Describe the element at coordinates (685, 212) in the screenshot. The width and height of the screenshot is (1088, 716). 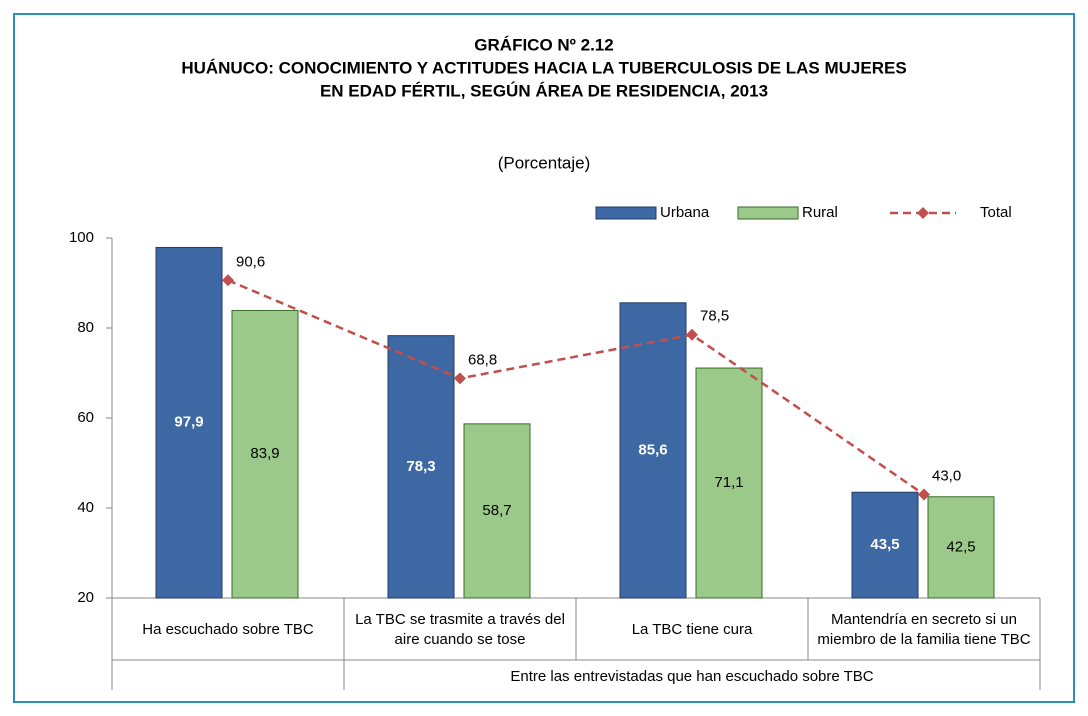
I see `legend-label: Urbana` at that location.